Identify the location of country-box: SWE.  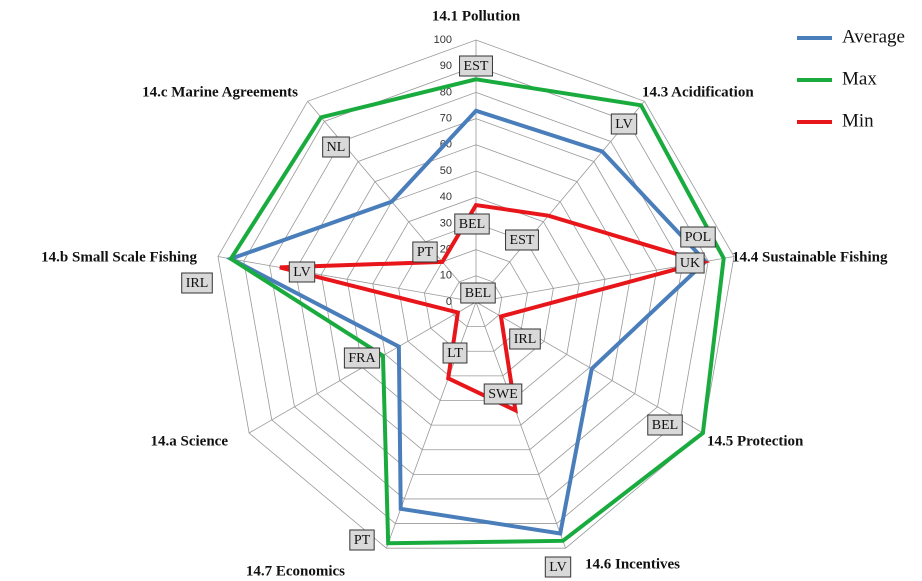
(503, 394).